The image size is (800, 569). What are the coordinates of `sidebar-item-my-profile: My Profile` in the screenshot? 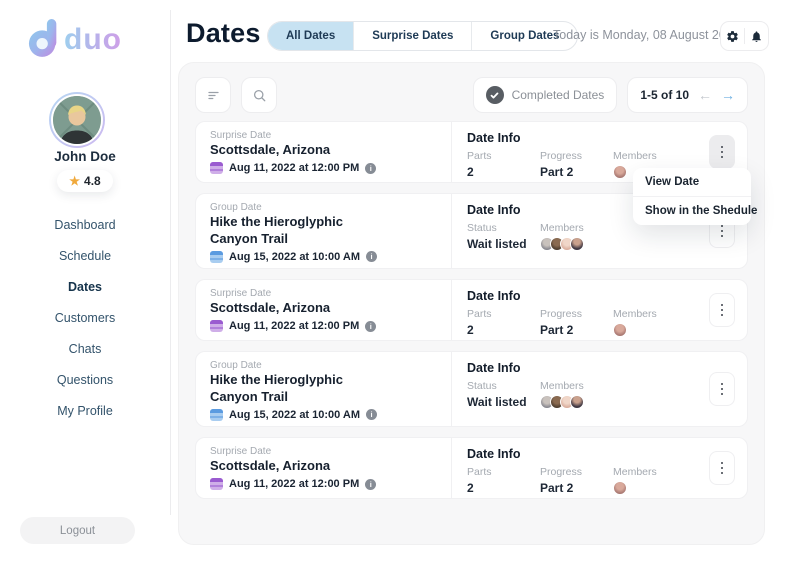 It's located at (85, 411).